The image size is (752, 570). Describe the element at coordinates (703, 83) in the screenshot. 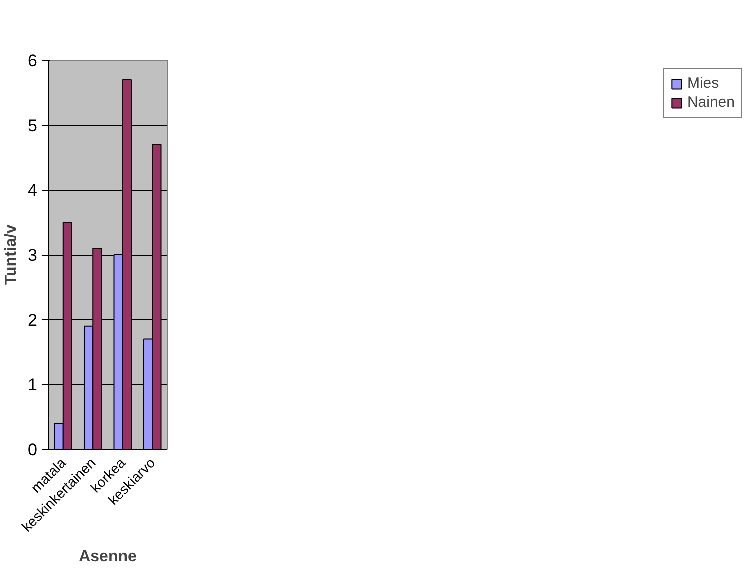

I see `legend-label: Mies` at that location.